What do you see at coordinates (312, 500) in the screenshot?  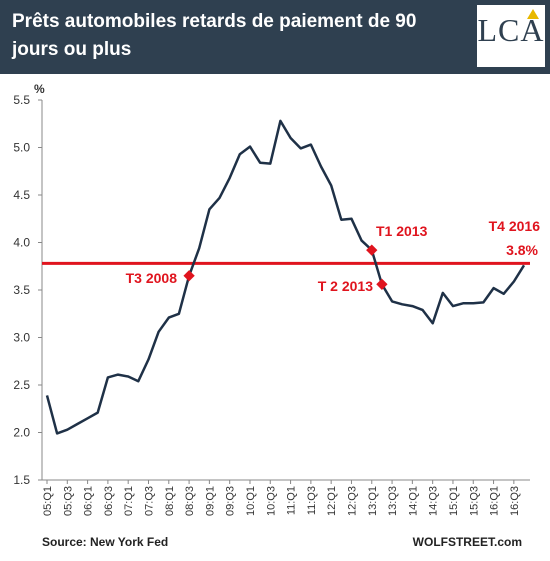 I see `x-tick-label: 11:Q3` at bounding box center [312, 500].